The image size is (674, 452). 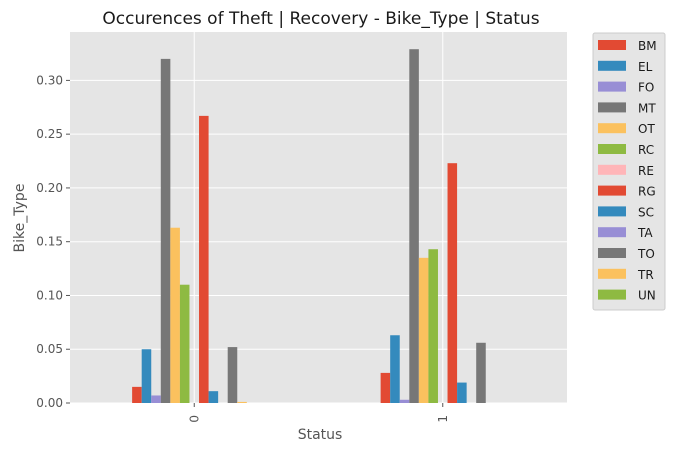 I want to click on y-tick-label: 0.15, so click(x=49, y=242).